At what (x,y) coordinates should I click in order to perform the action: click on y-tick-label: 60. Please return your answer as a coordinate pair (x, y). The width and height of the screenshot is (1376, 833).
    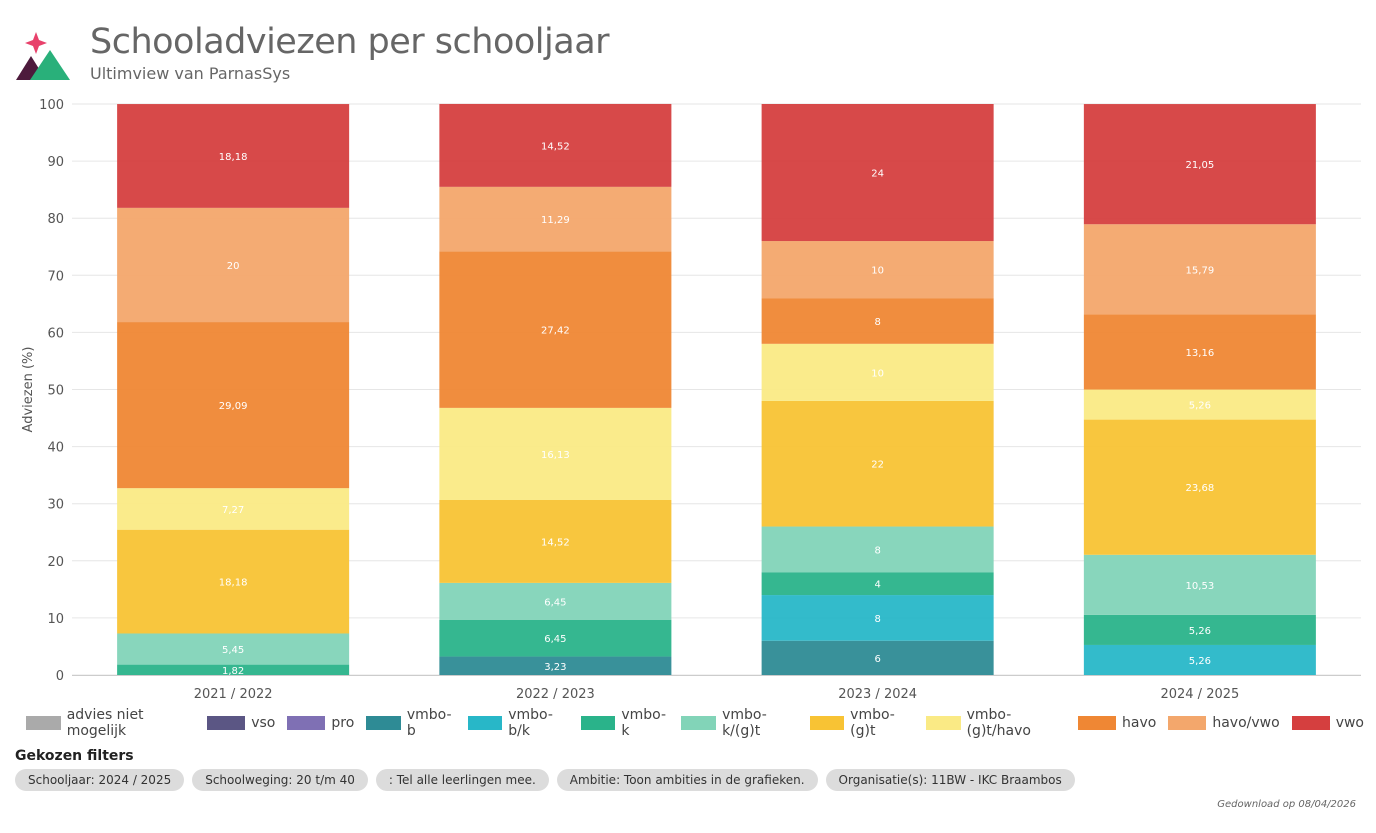
    Looking at the image, I should click on (55, 333).